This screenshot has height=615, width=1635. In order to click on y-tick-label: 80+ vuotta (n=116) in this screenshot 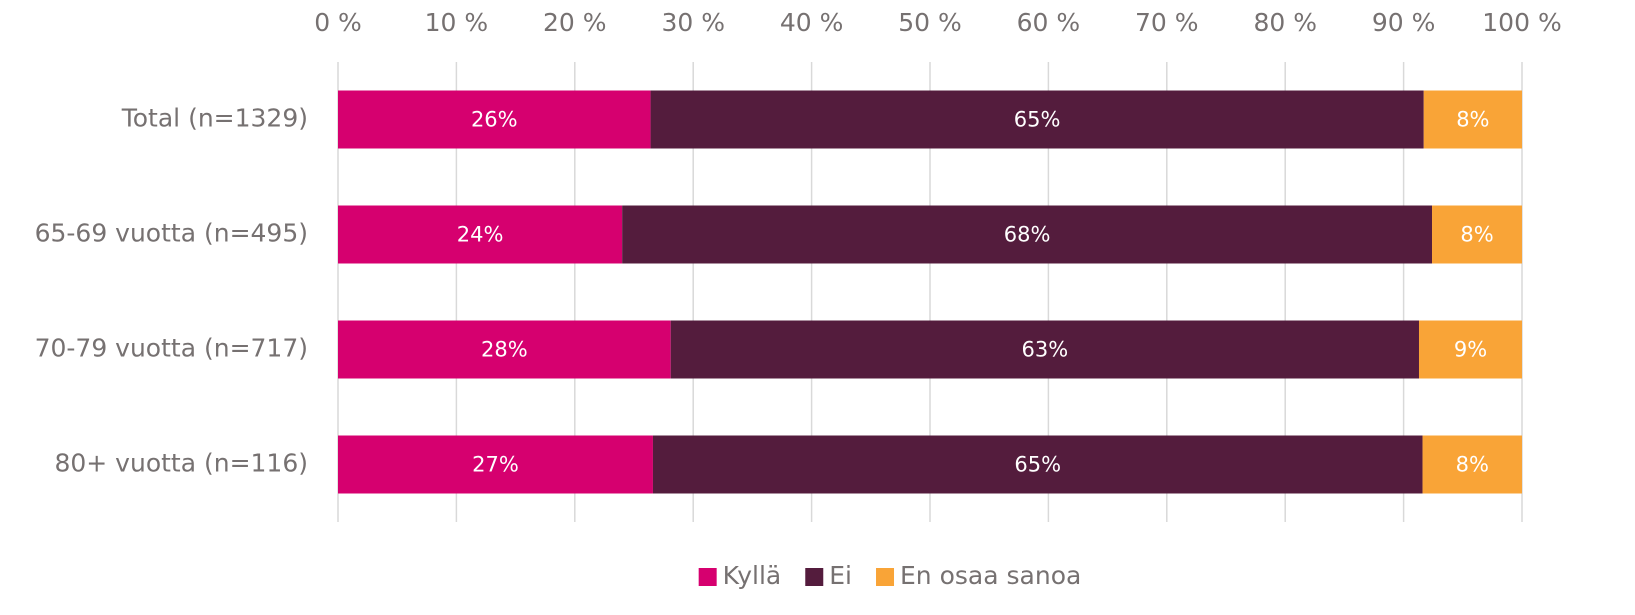, I will do `click(181, 463)`.